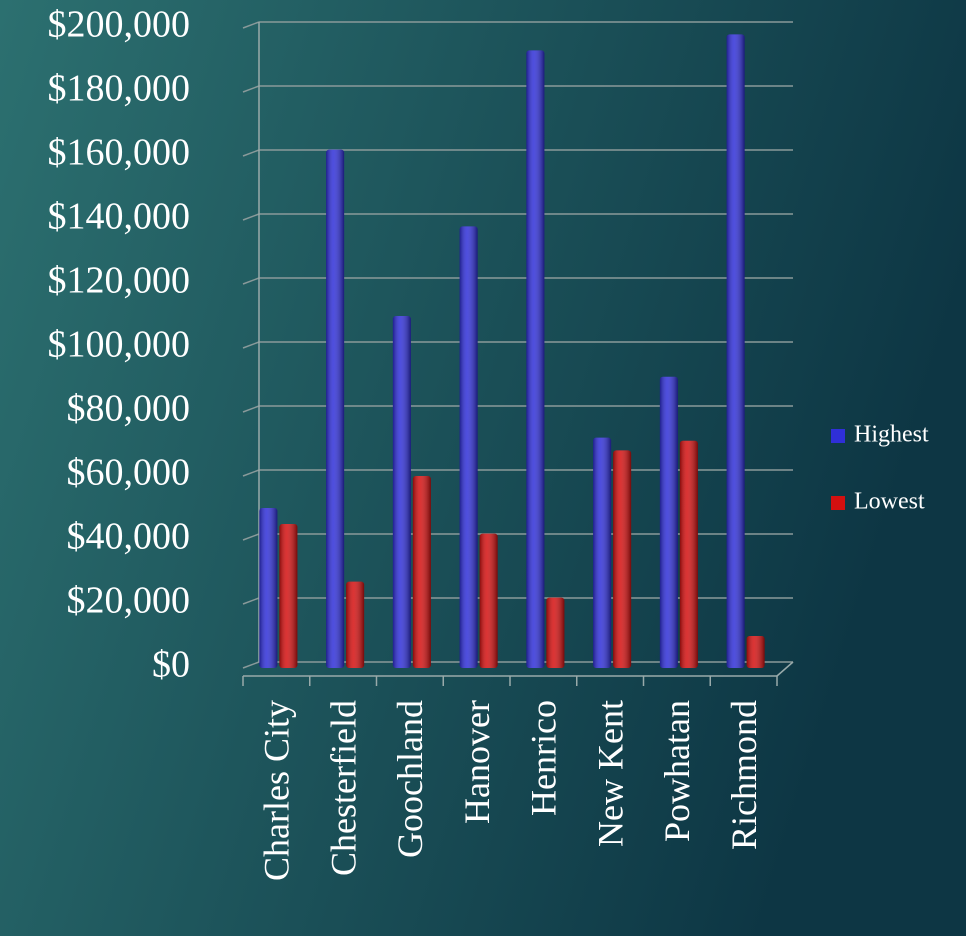 The image size is (966, 936). I want to click on legend-label: Highest, so click(891, 435).